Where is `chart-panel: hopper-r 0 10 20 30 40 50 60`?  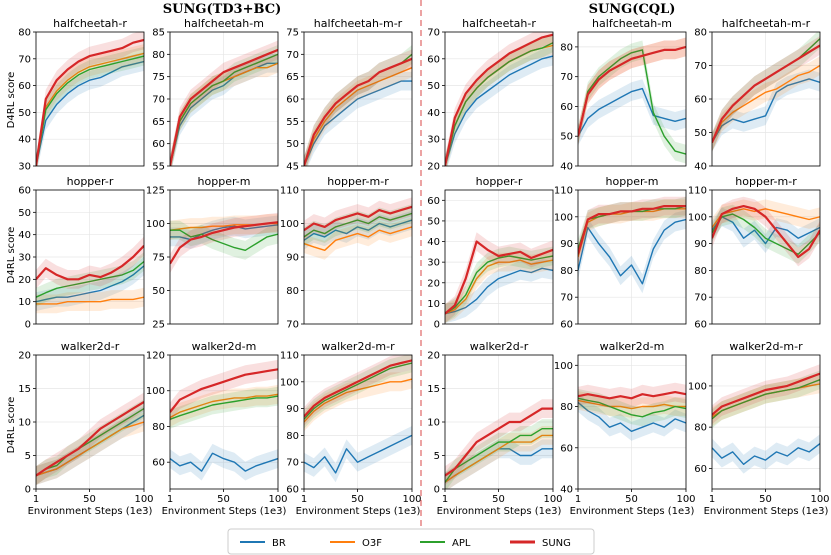 chart-panel: hopper-r 0 10 20 30 40 50 60 is located at coordinates (490, 253).